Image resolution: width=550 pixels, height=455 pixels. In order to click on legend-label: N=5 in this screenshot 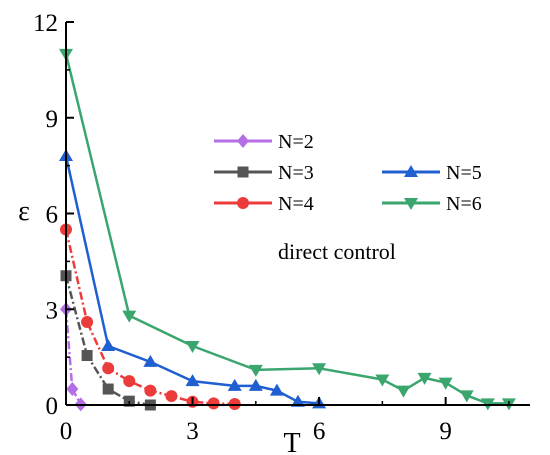, I will do `click(464, 173)`.